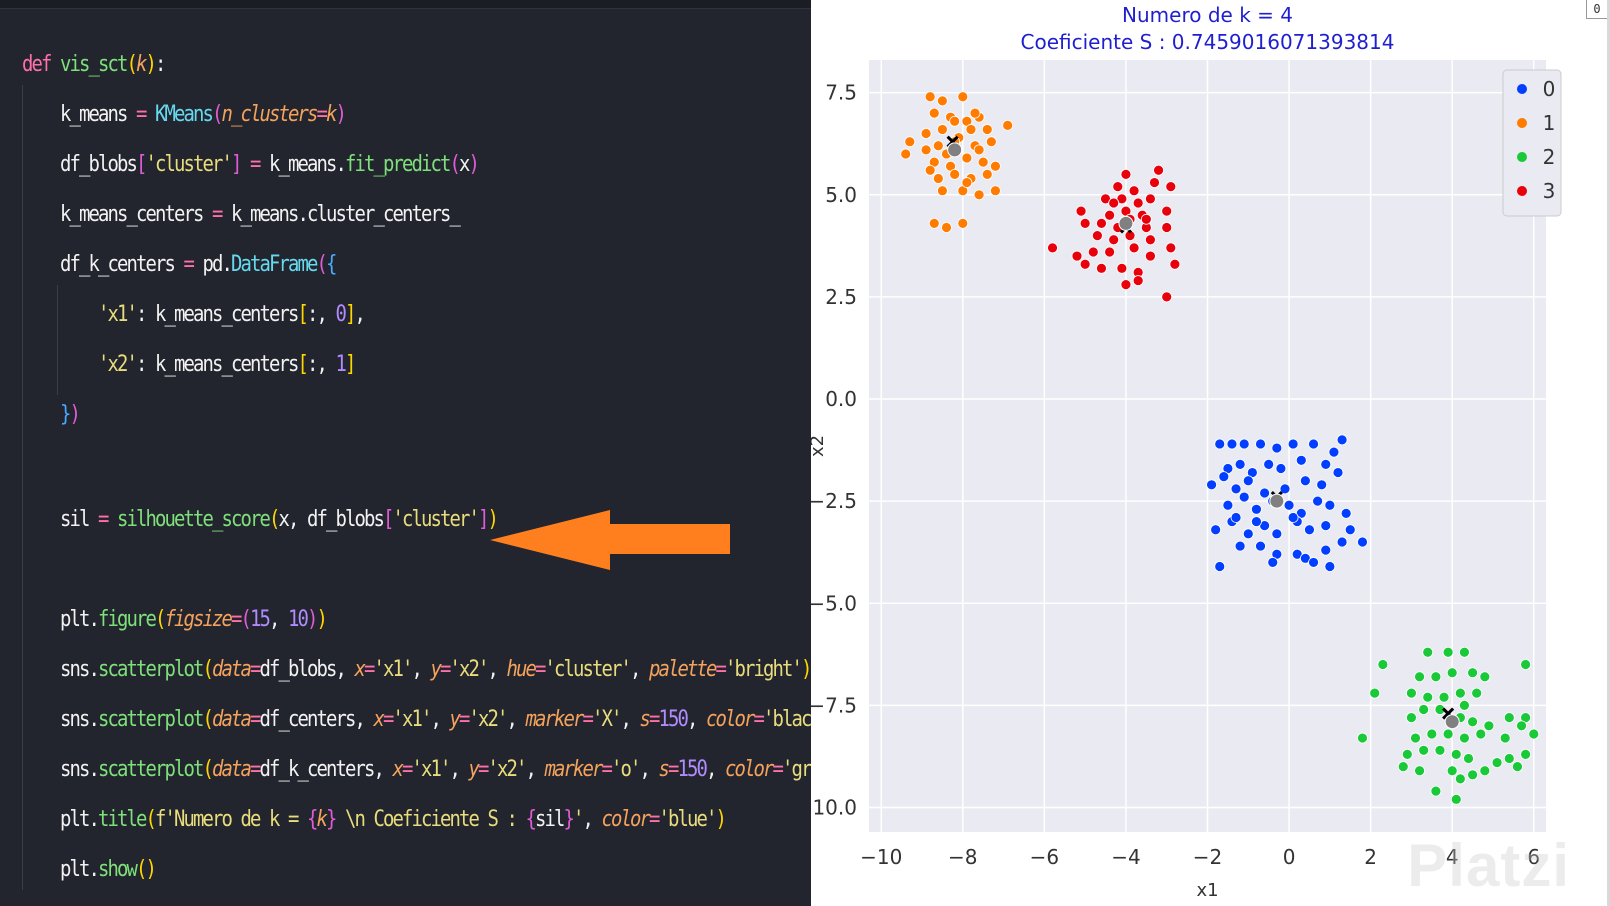  I want to click on code-token: s, so click(644, 719).